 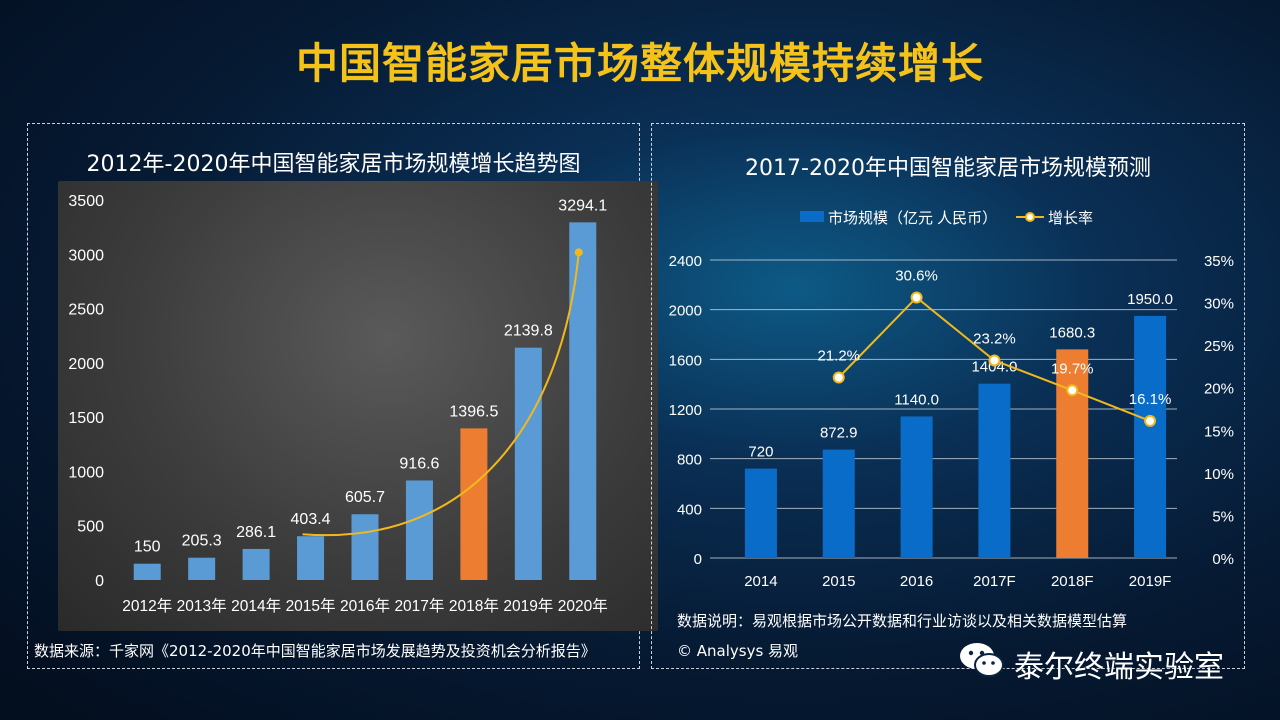 I want to click on legend-label: 增长率, so click(x=1070, y=218).